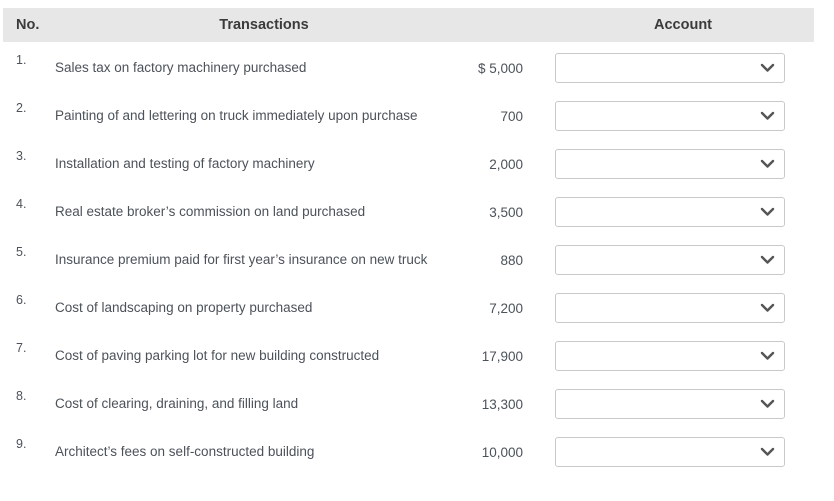  Describe the element at coordinates (502, 404) in the screenshot. I see `transaction-amount: 13,300` at that location.